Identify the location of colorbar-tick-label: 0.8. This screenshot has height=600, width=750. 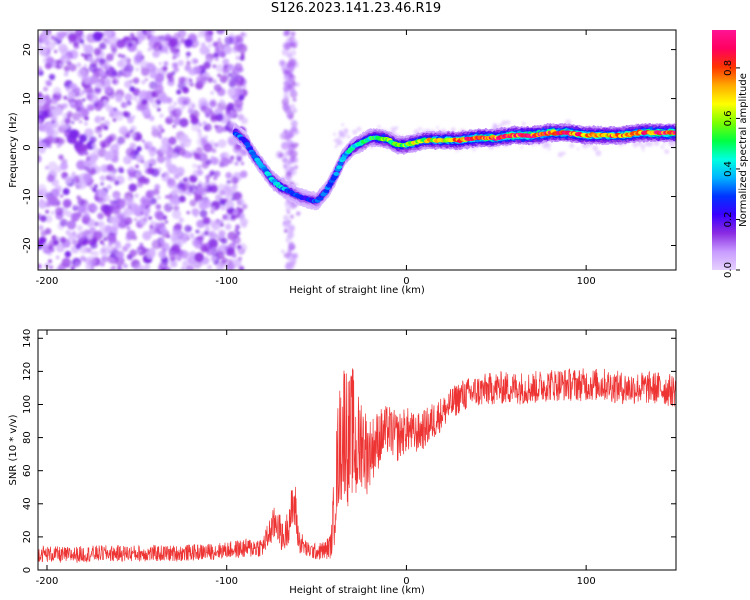
(728, 68).